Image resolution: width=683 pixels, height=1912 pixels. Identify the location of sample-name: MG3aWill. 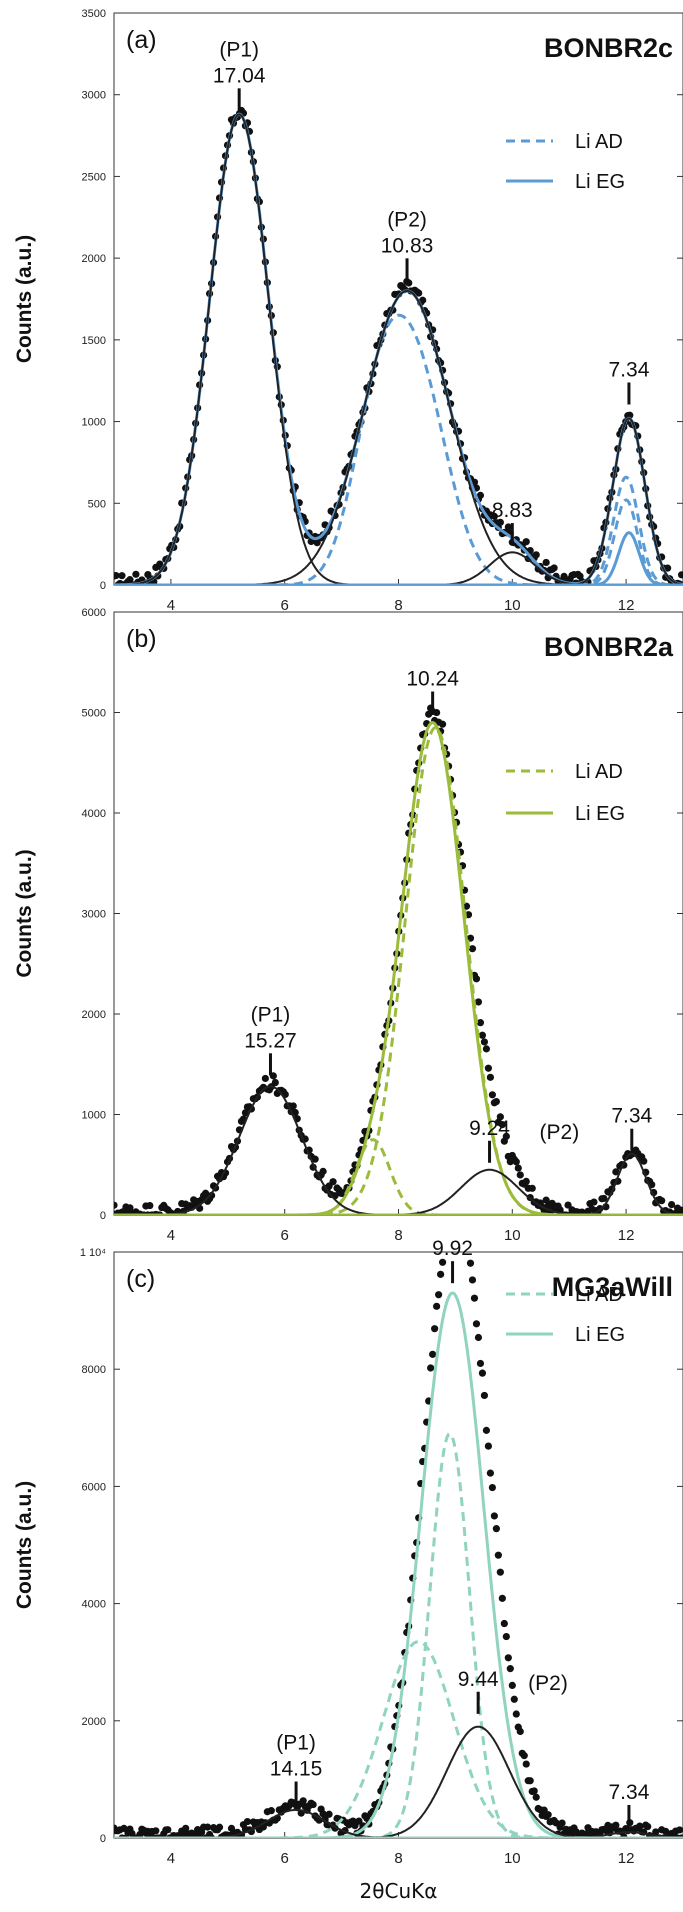
(612, 1287).